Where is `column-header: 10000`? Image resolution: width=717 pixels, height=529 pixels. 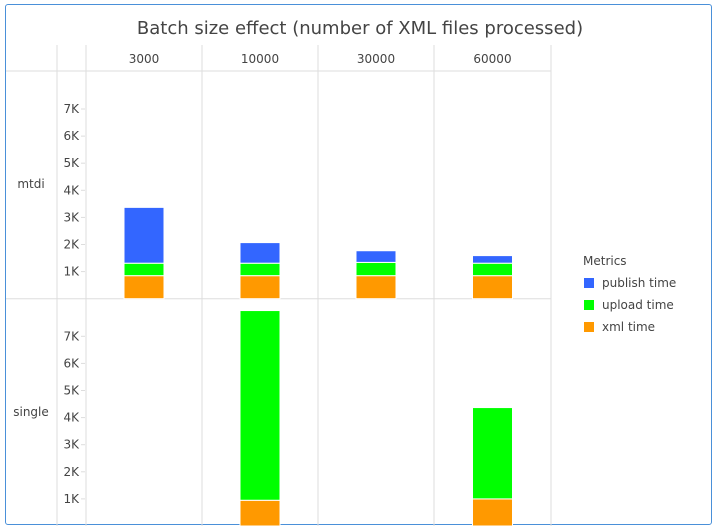
column-header: 10000 is located at coordinates (260, 59).